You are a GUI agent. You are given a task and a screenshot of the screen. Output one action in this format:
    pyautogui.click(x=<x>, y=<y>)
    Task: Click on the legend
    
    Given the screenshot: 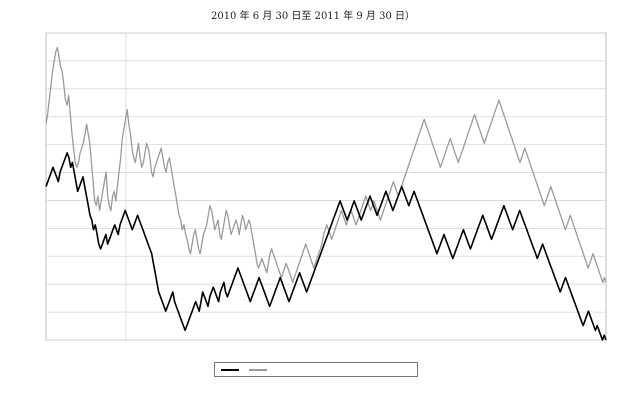 What is the action you would take?
    pyautogui.click(x=316, y=369)
    